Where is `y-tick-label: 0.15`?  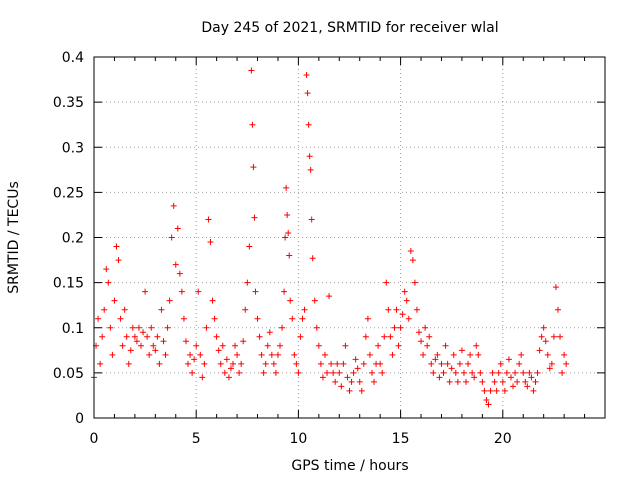
y-tick-label: 0.15 is located at coordinates (68, 284).